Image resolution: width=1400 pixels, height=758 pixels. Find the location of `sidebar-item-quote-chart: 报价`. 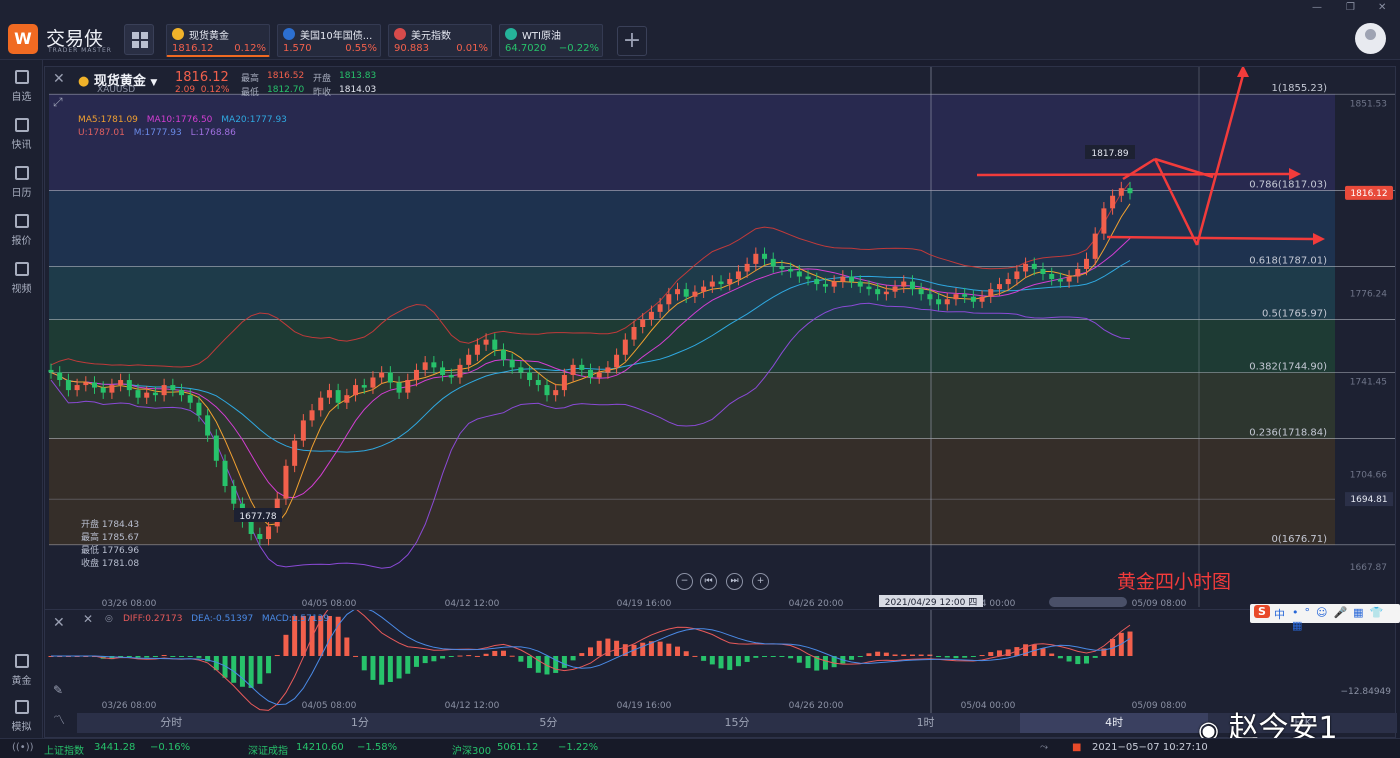

sidebar-item-quote-chart: 报价 is located at coordinates (21, 234).